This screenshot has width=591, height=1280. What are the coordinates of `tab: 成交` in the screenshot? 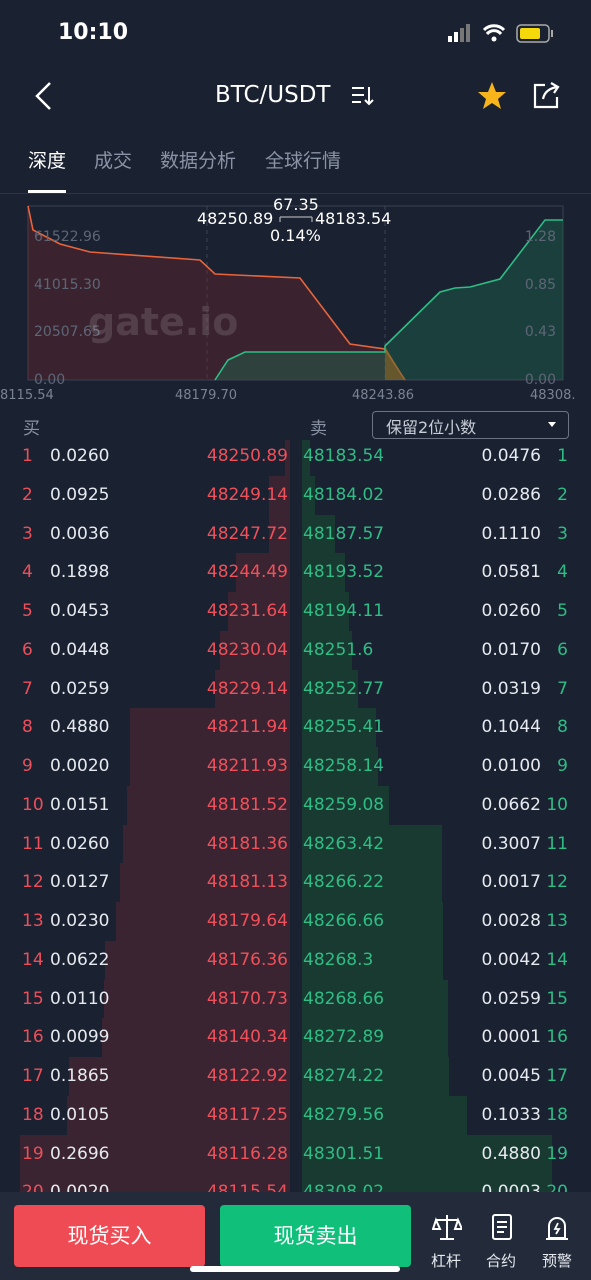 It's located at (113, 161).